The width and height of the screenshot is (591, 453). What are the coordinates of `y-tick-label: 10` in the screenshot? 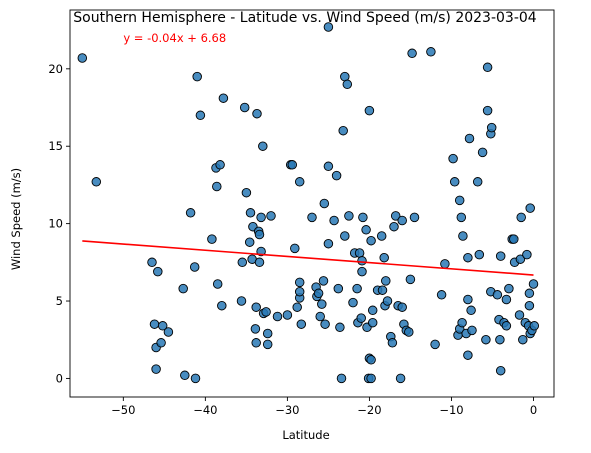 It's located at (55, 224).